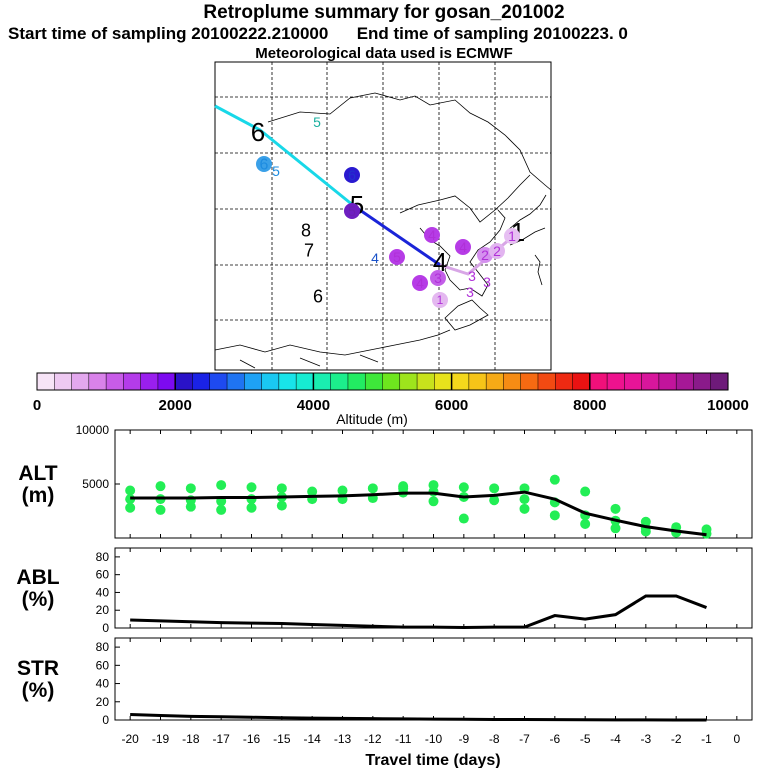  What do you see at coordinates (419, 612) in the screenshot?
I see `abl-series-line` at bounding box center [419, 612].